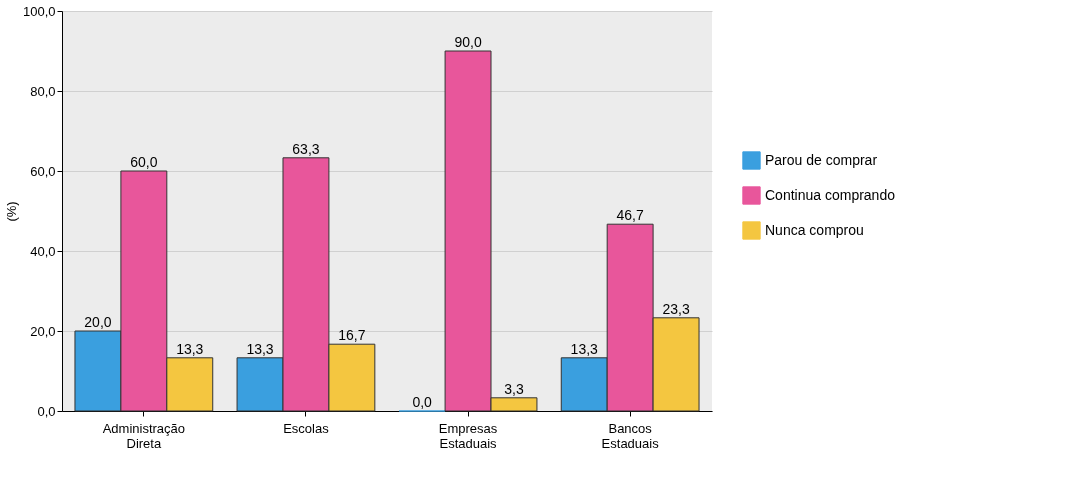 The height and width of the screenshot is (500, 1066). What do you see at coordinates (43, 331) in the screenshot?
I see `y-tick-label: 20,0` at bounding box center [43, 331].